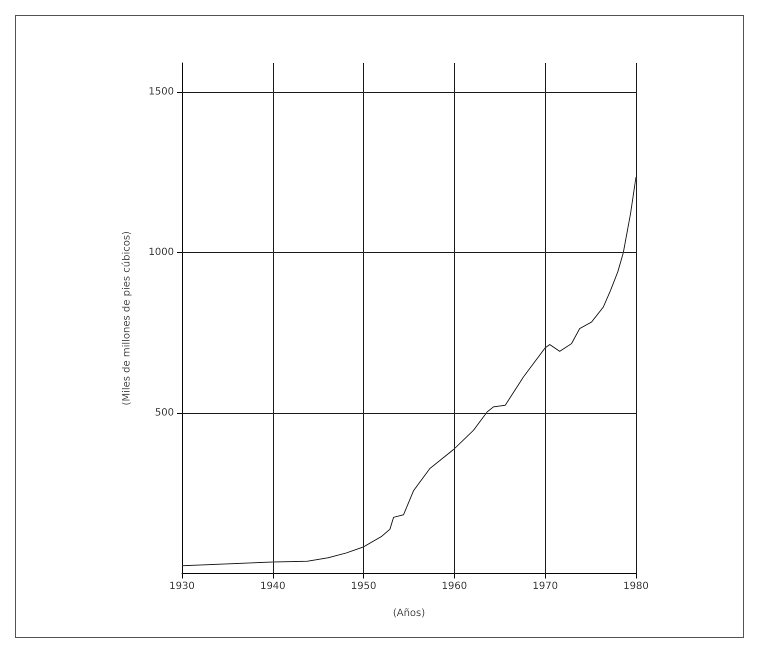 The width and height of the screenshot is (761, 668). I want to click on y-axis-title: (Miles de millones de pies cúbicos), so click(127, 318).